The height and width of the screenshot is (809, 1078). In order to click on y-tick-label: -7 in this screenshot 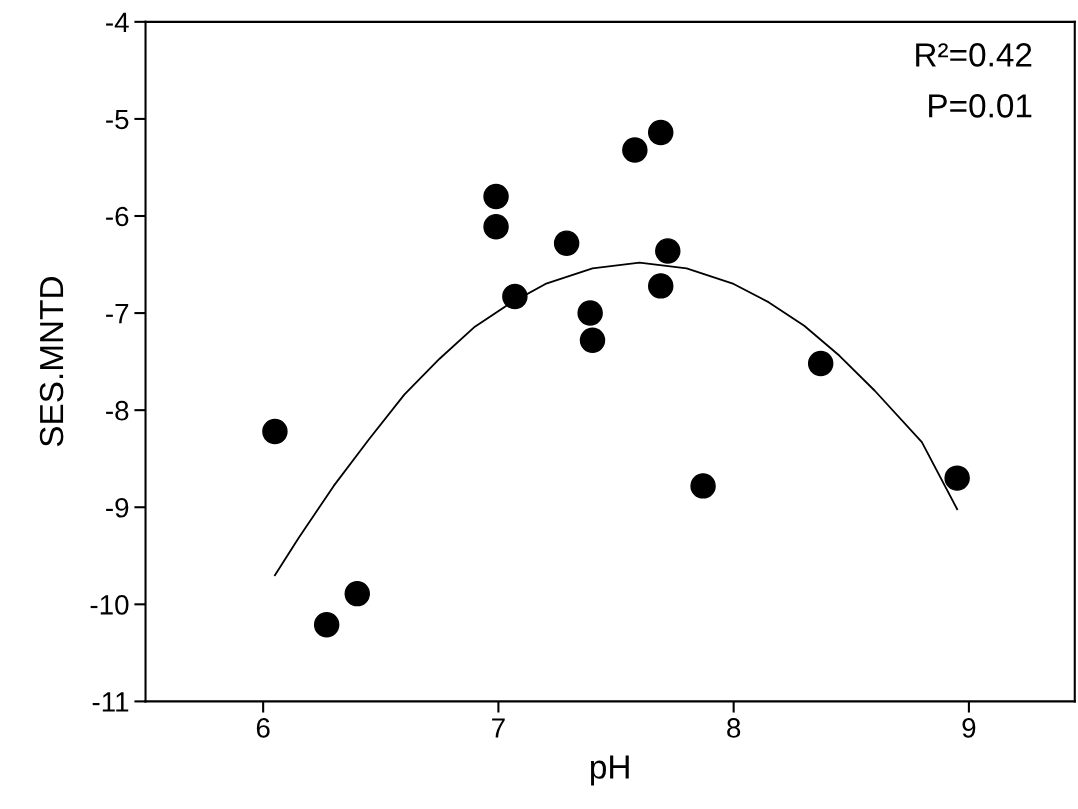, I will do `click(117, 314)`.